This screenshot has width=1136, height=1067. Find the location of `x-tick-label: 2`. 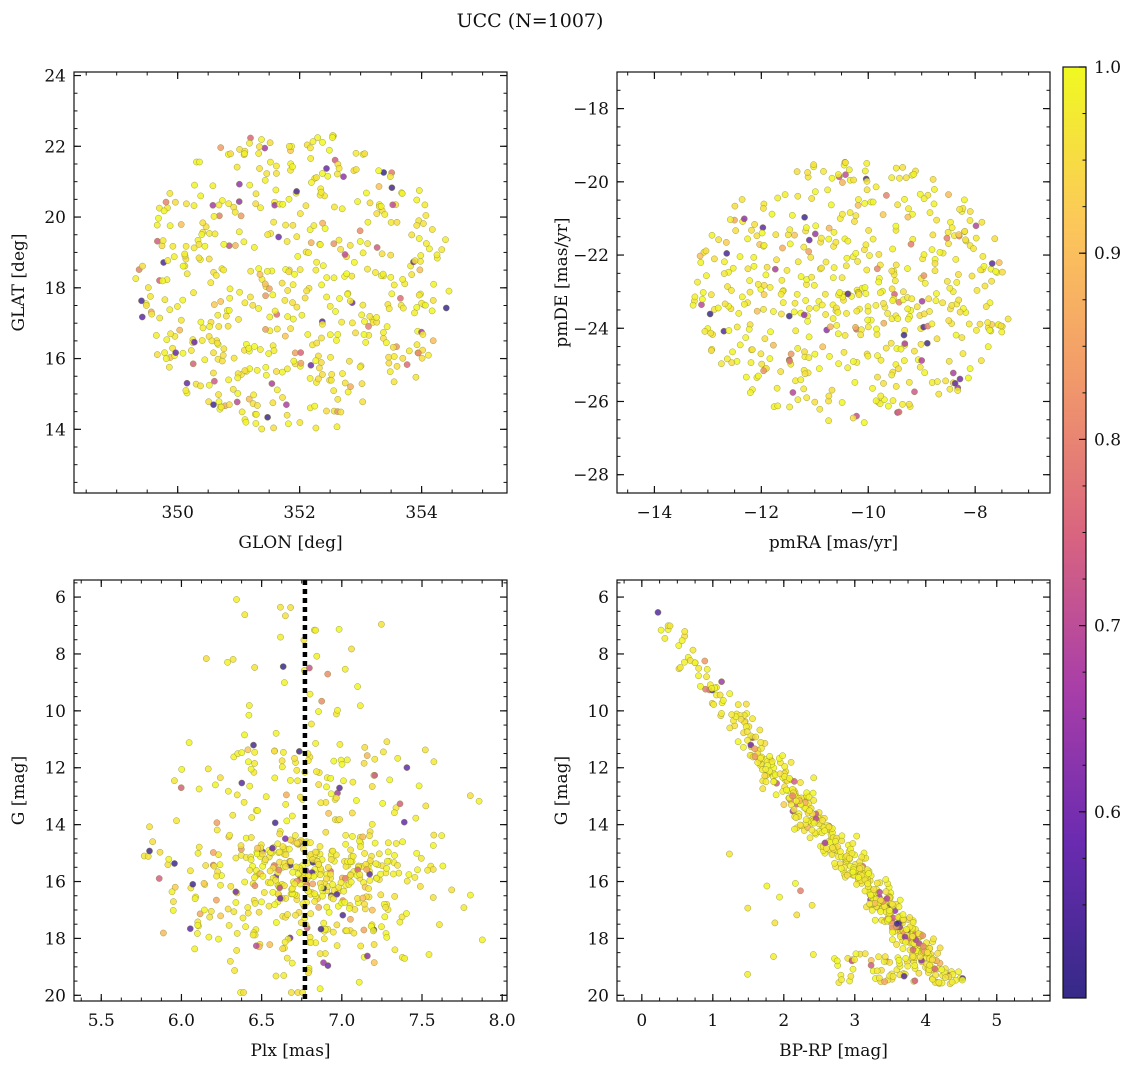

x-tick-label: 2 is located at coordinates (783, 1021).